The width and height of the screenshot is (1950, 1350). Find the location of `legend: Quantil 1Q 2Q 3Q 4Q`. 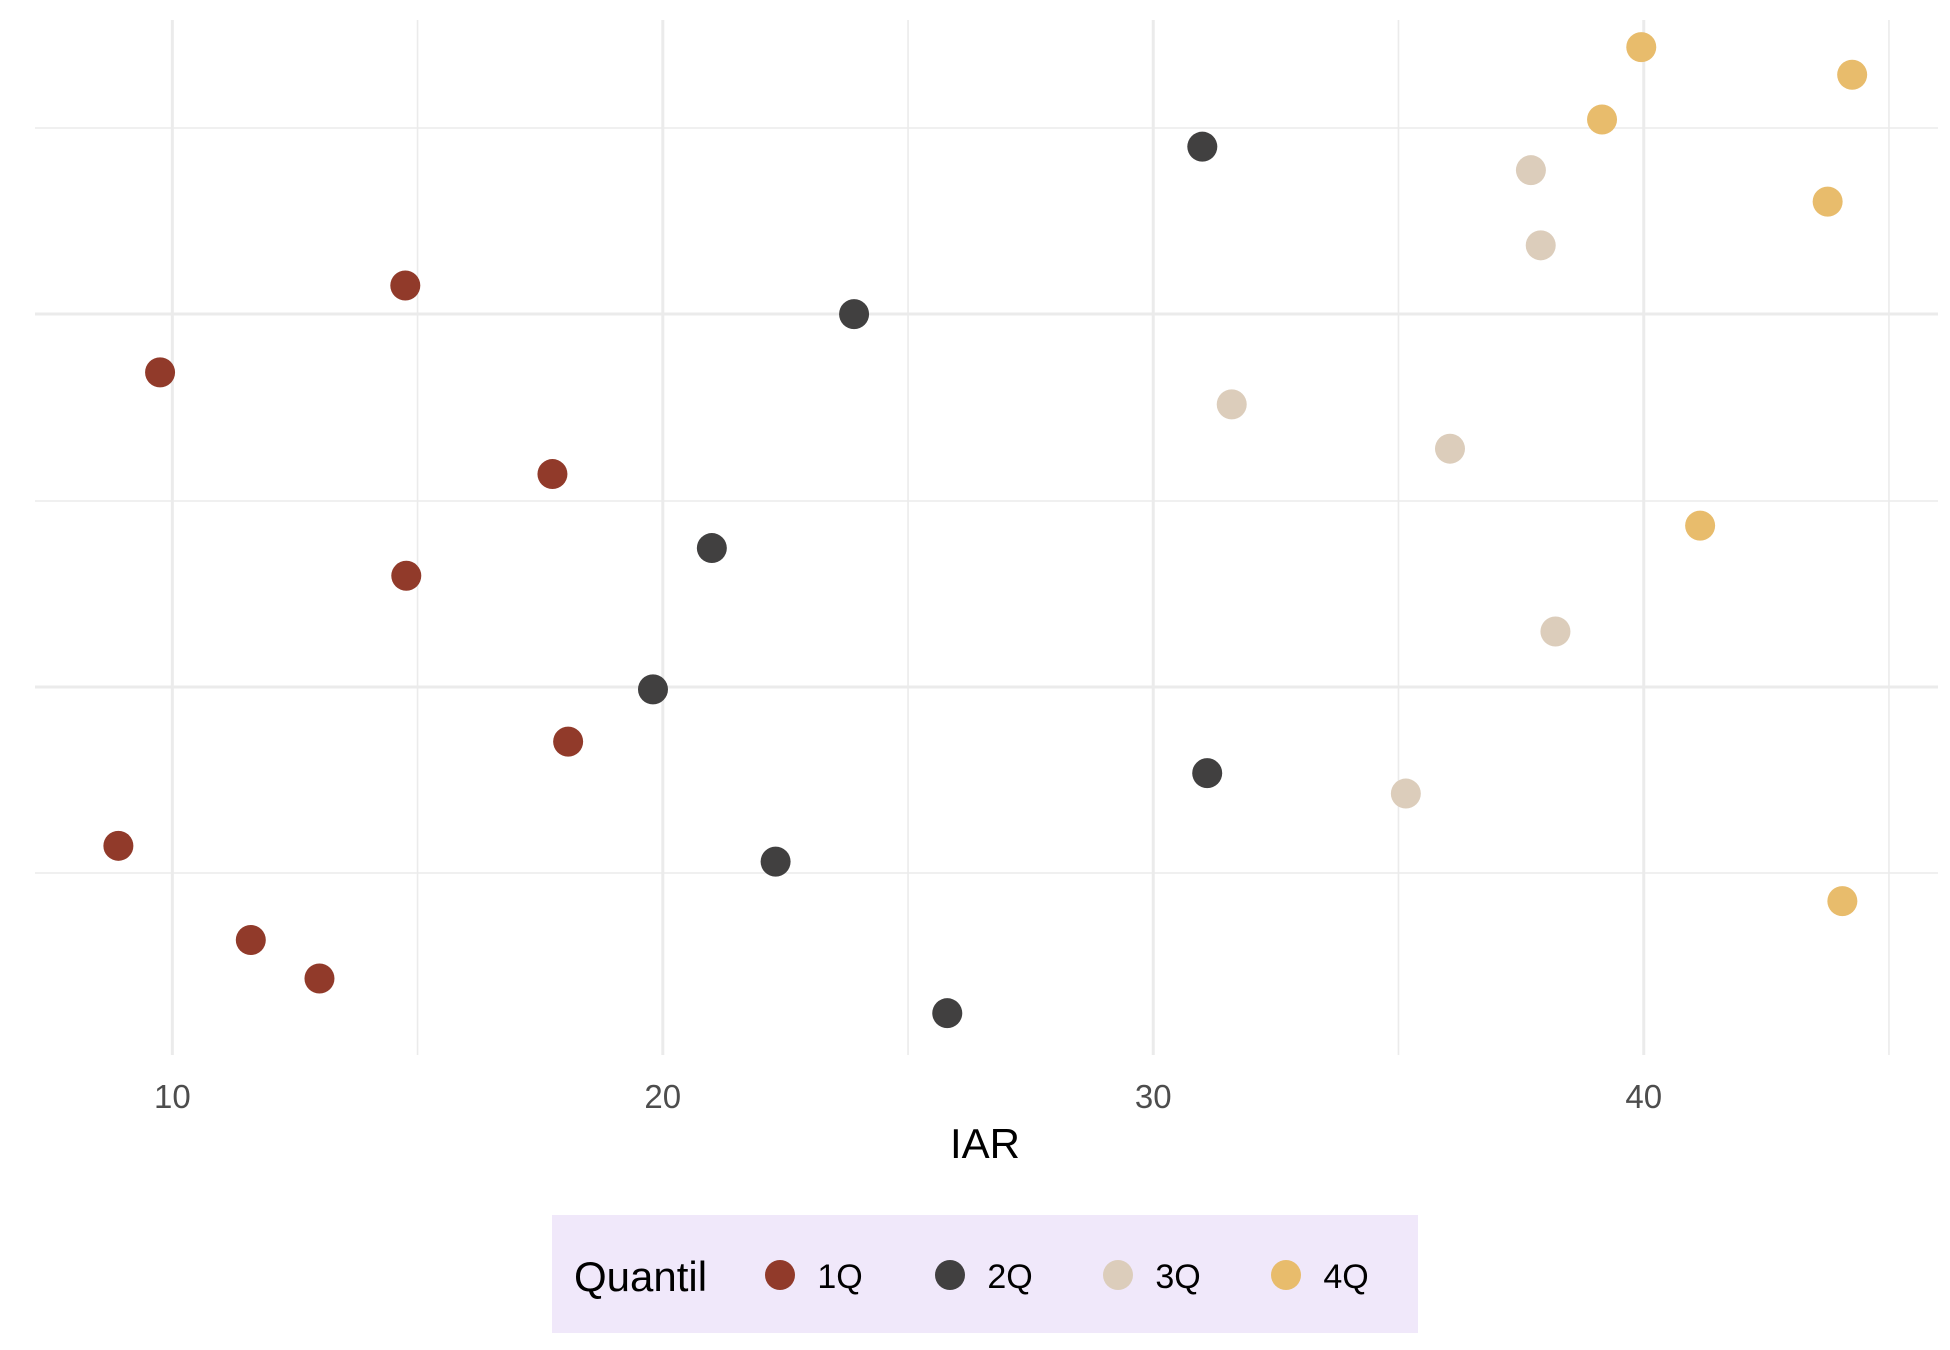

legend: Quantil 1Q 2Q 3Q 4Q is located at coordinates (985, 1274).